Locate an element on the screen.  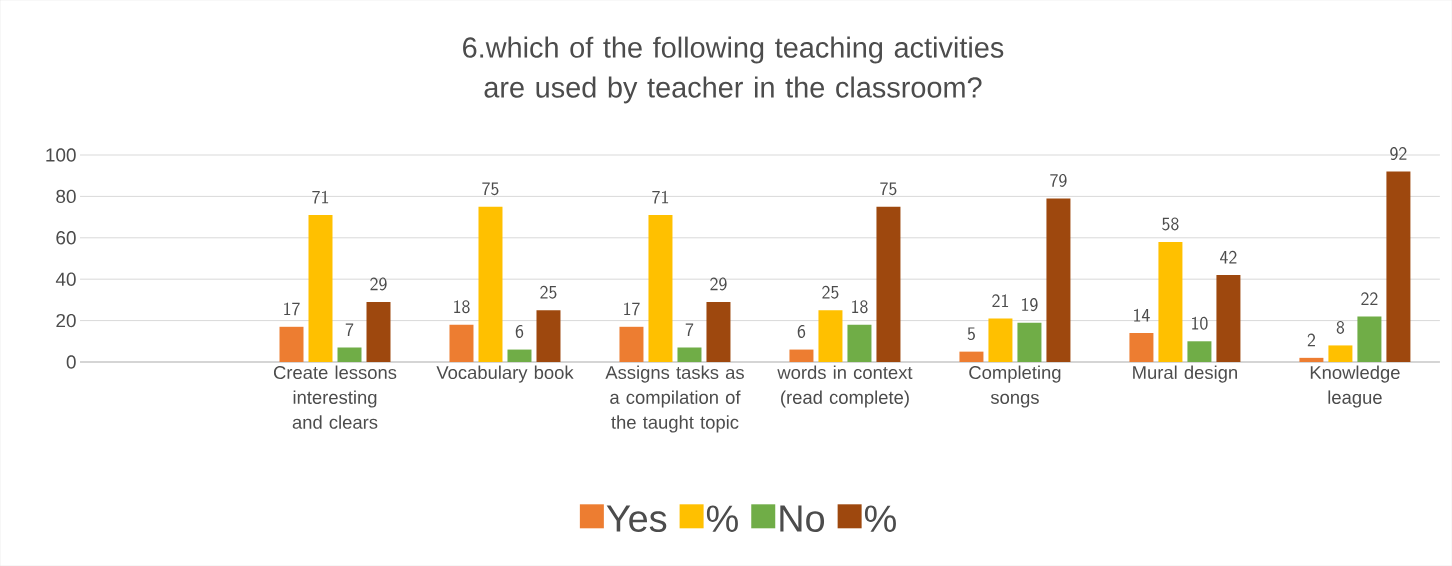
y-tick-label: 100 is located at coordinates (61, 155).